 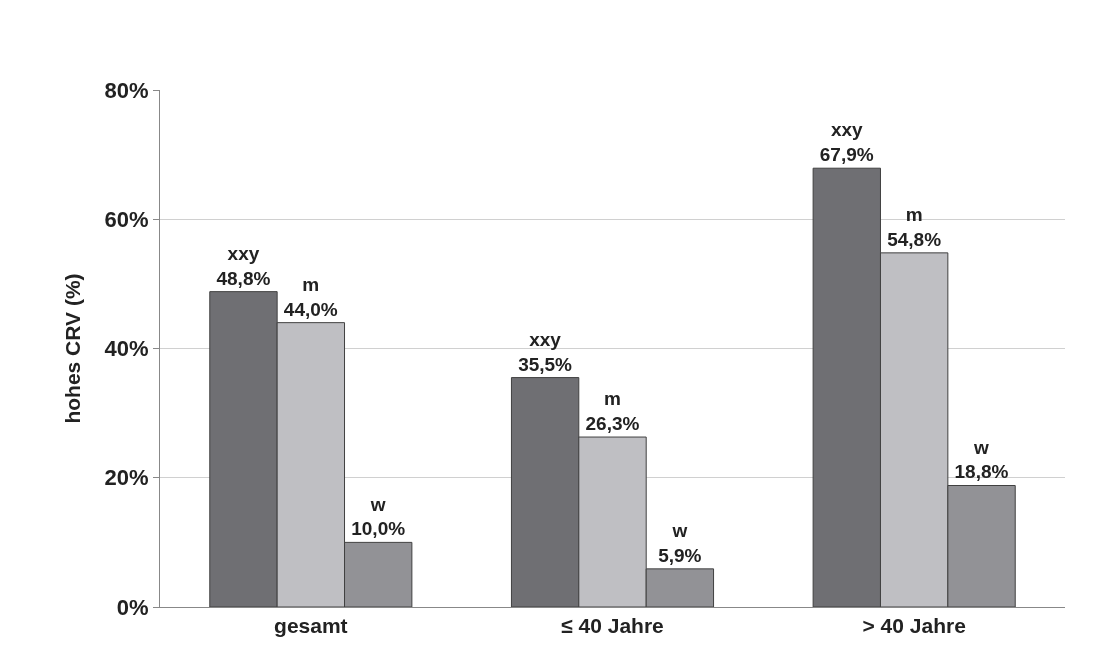 What do you see at coordinates (680, 555) in the screenshot?
I see `data-label: 5,9%` at bounding box center [680, 555].